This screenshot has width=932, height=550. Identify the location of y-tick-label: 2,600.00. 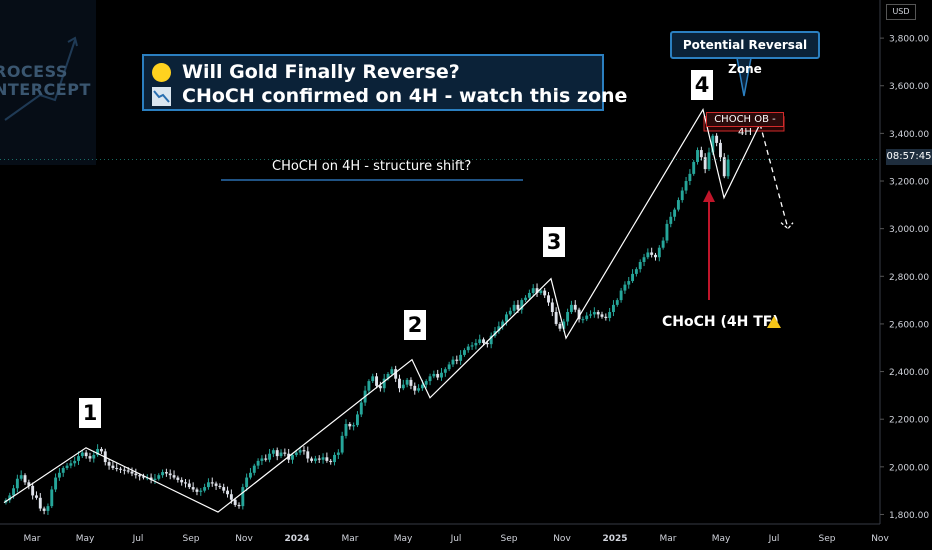
(909, 325).